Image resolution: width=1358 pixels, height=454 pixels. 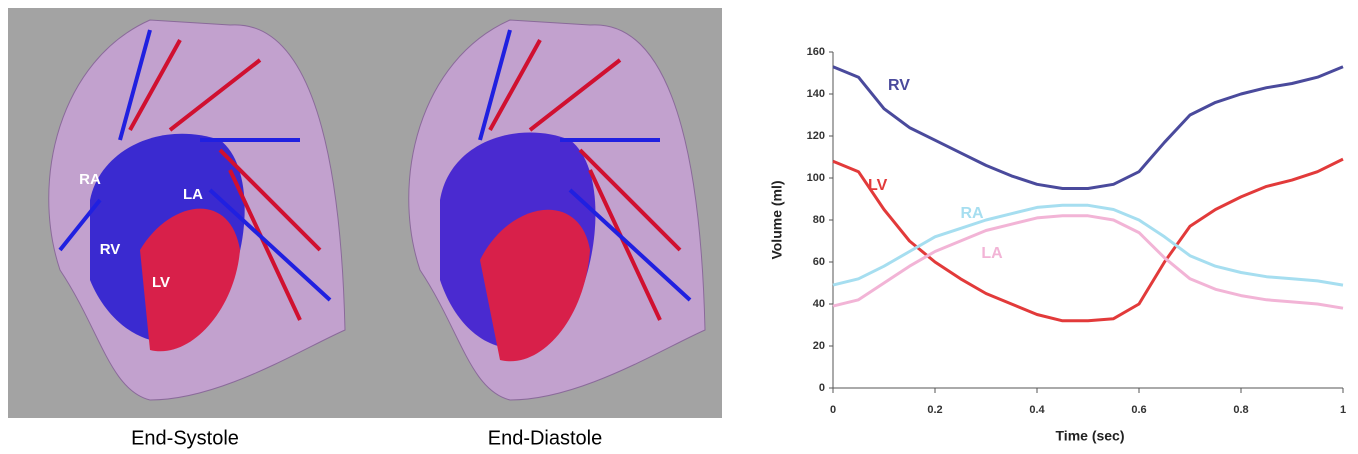 I want to click on y-tick-label: 80, so click(x=819, y=220).